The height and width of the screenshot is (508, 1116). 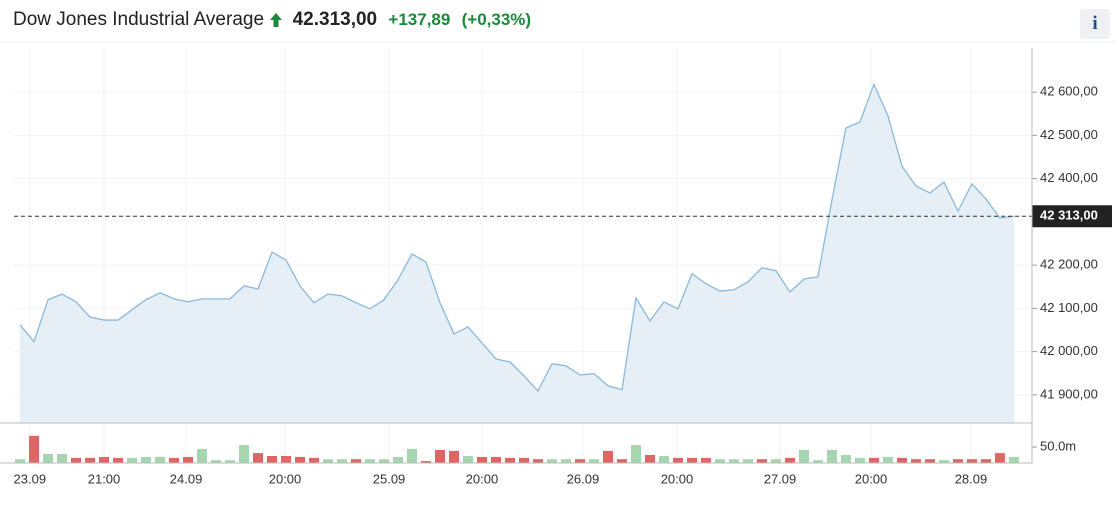 What do you see at coordinates (1058, 445) in the screenshot?
I see `volume-tick-label: 50.0m` at bounding box center [1058, 445].